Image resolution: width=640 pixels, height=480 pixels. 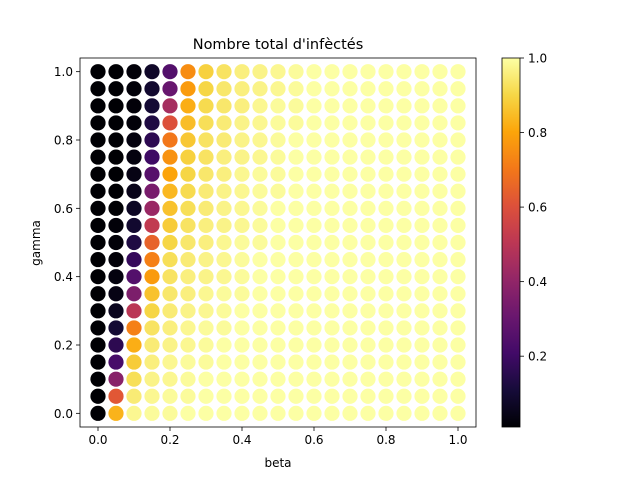 I want to click on y-tick-label: 0.4, so click(x=63, y=277).